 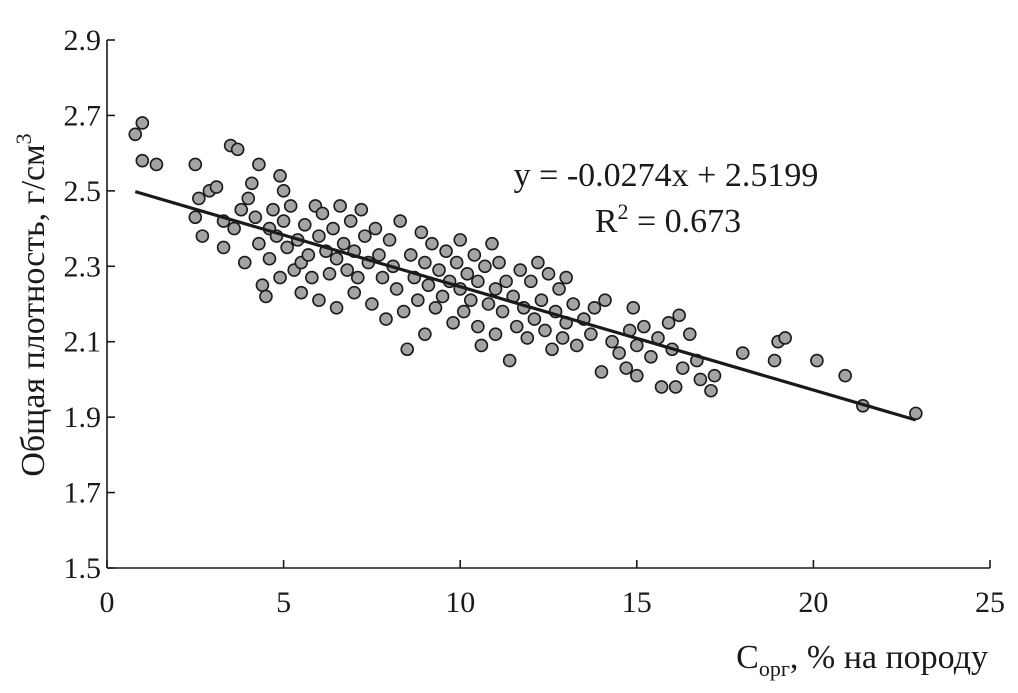 I want to click on r-squared-prefix: R, so click(x=606, y=221).